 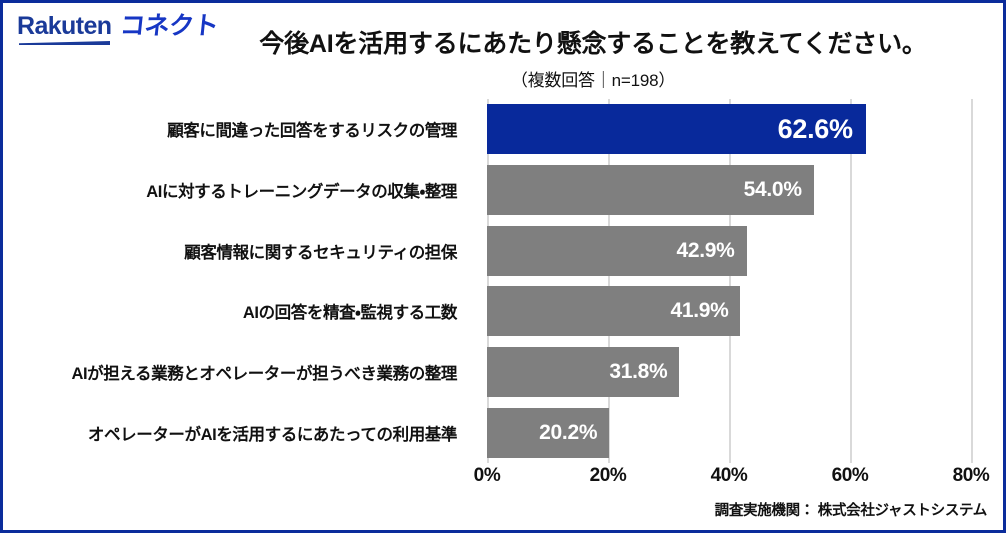 I want to click on bar: 62.6%, so click(x=676, y=129).